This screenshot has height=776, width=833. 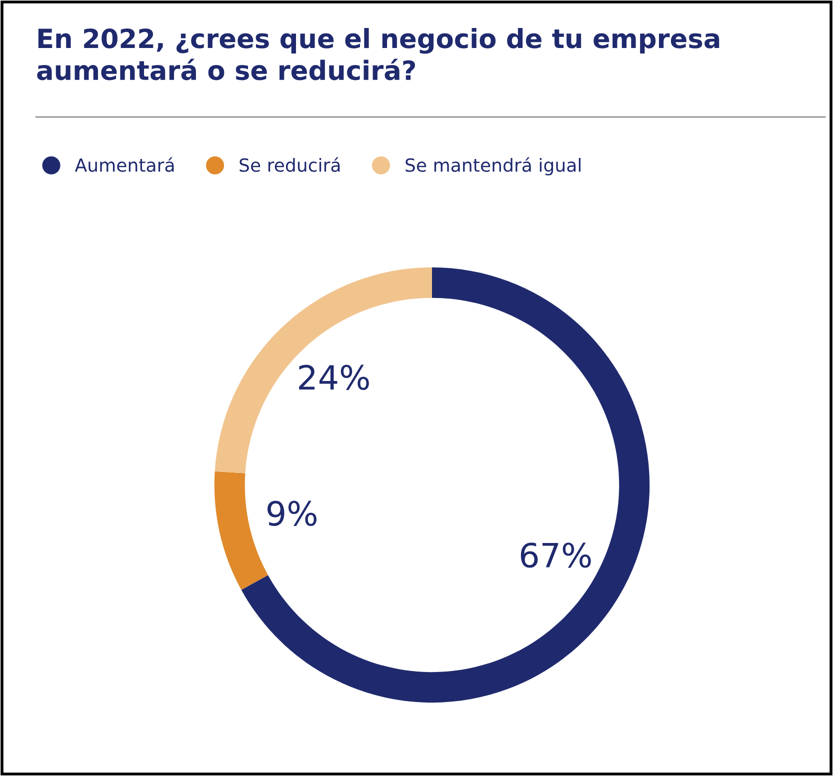 What do you see at coordinates (378, 54) in the screenshot?
I see `chart-title: En 2022, ¿crees que el negocio de tu empresa aumentará o se reducirá?` at bounding box center [378, 54].